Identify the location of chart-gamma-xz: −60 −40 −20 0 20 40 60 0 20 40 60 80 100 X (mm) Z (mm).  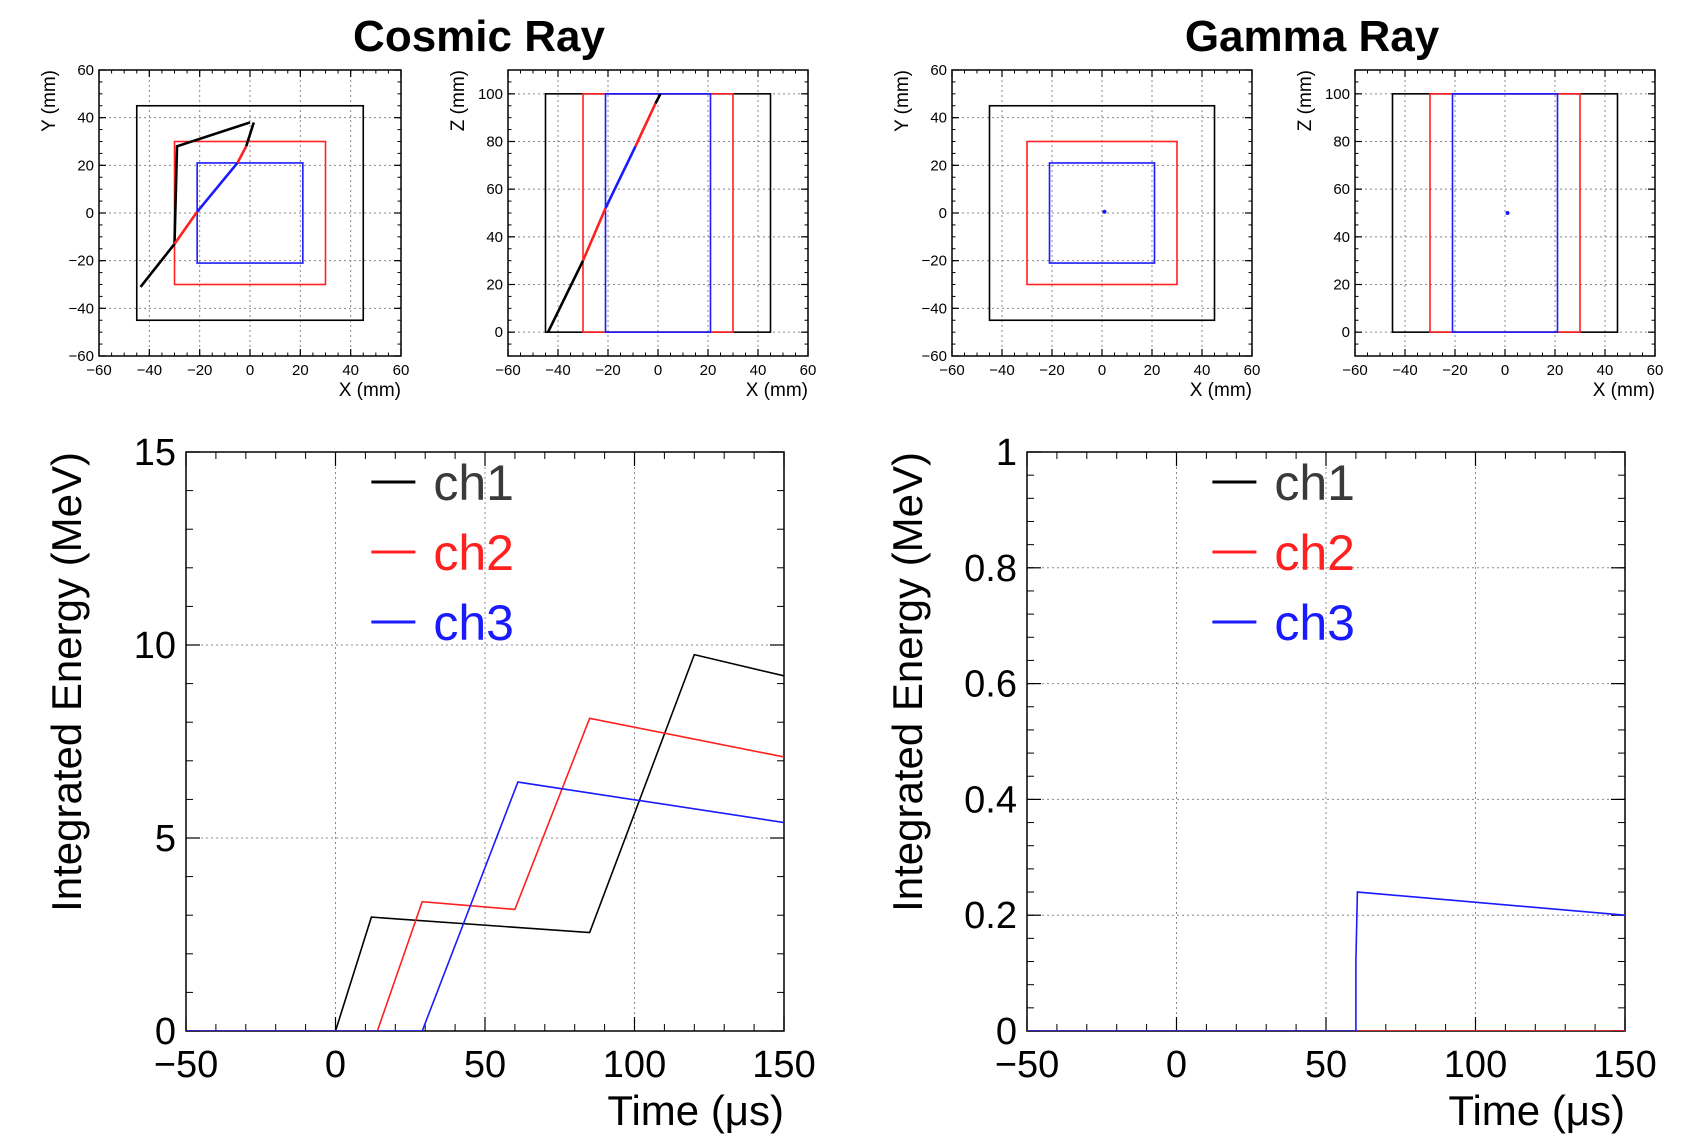
(1479, 235).